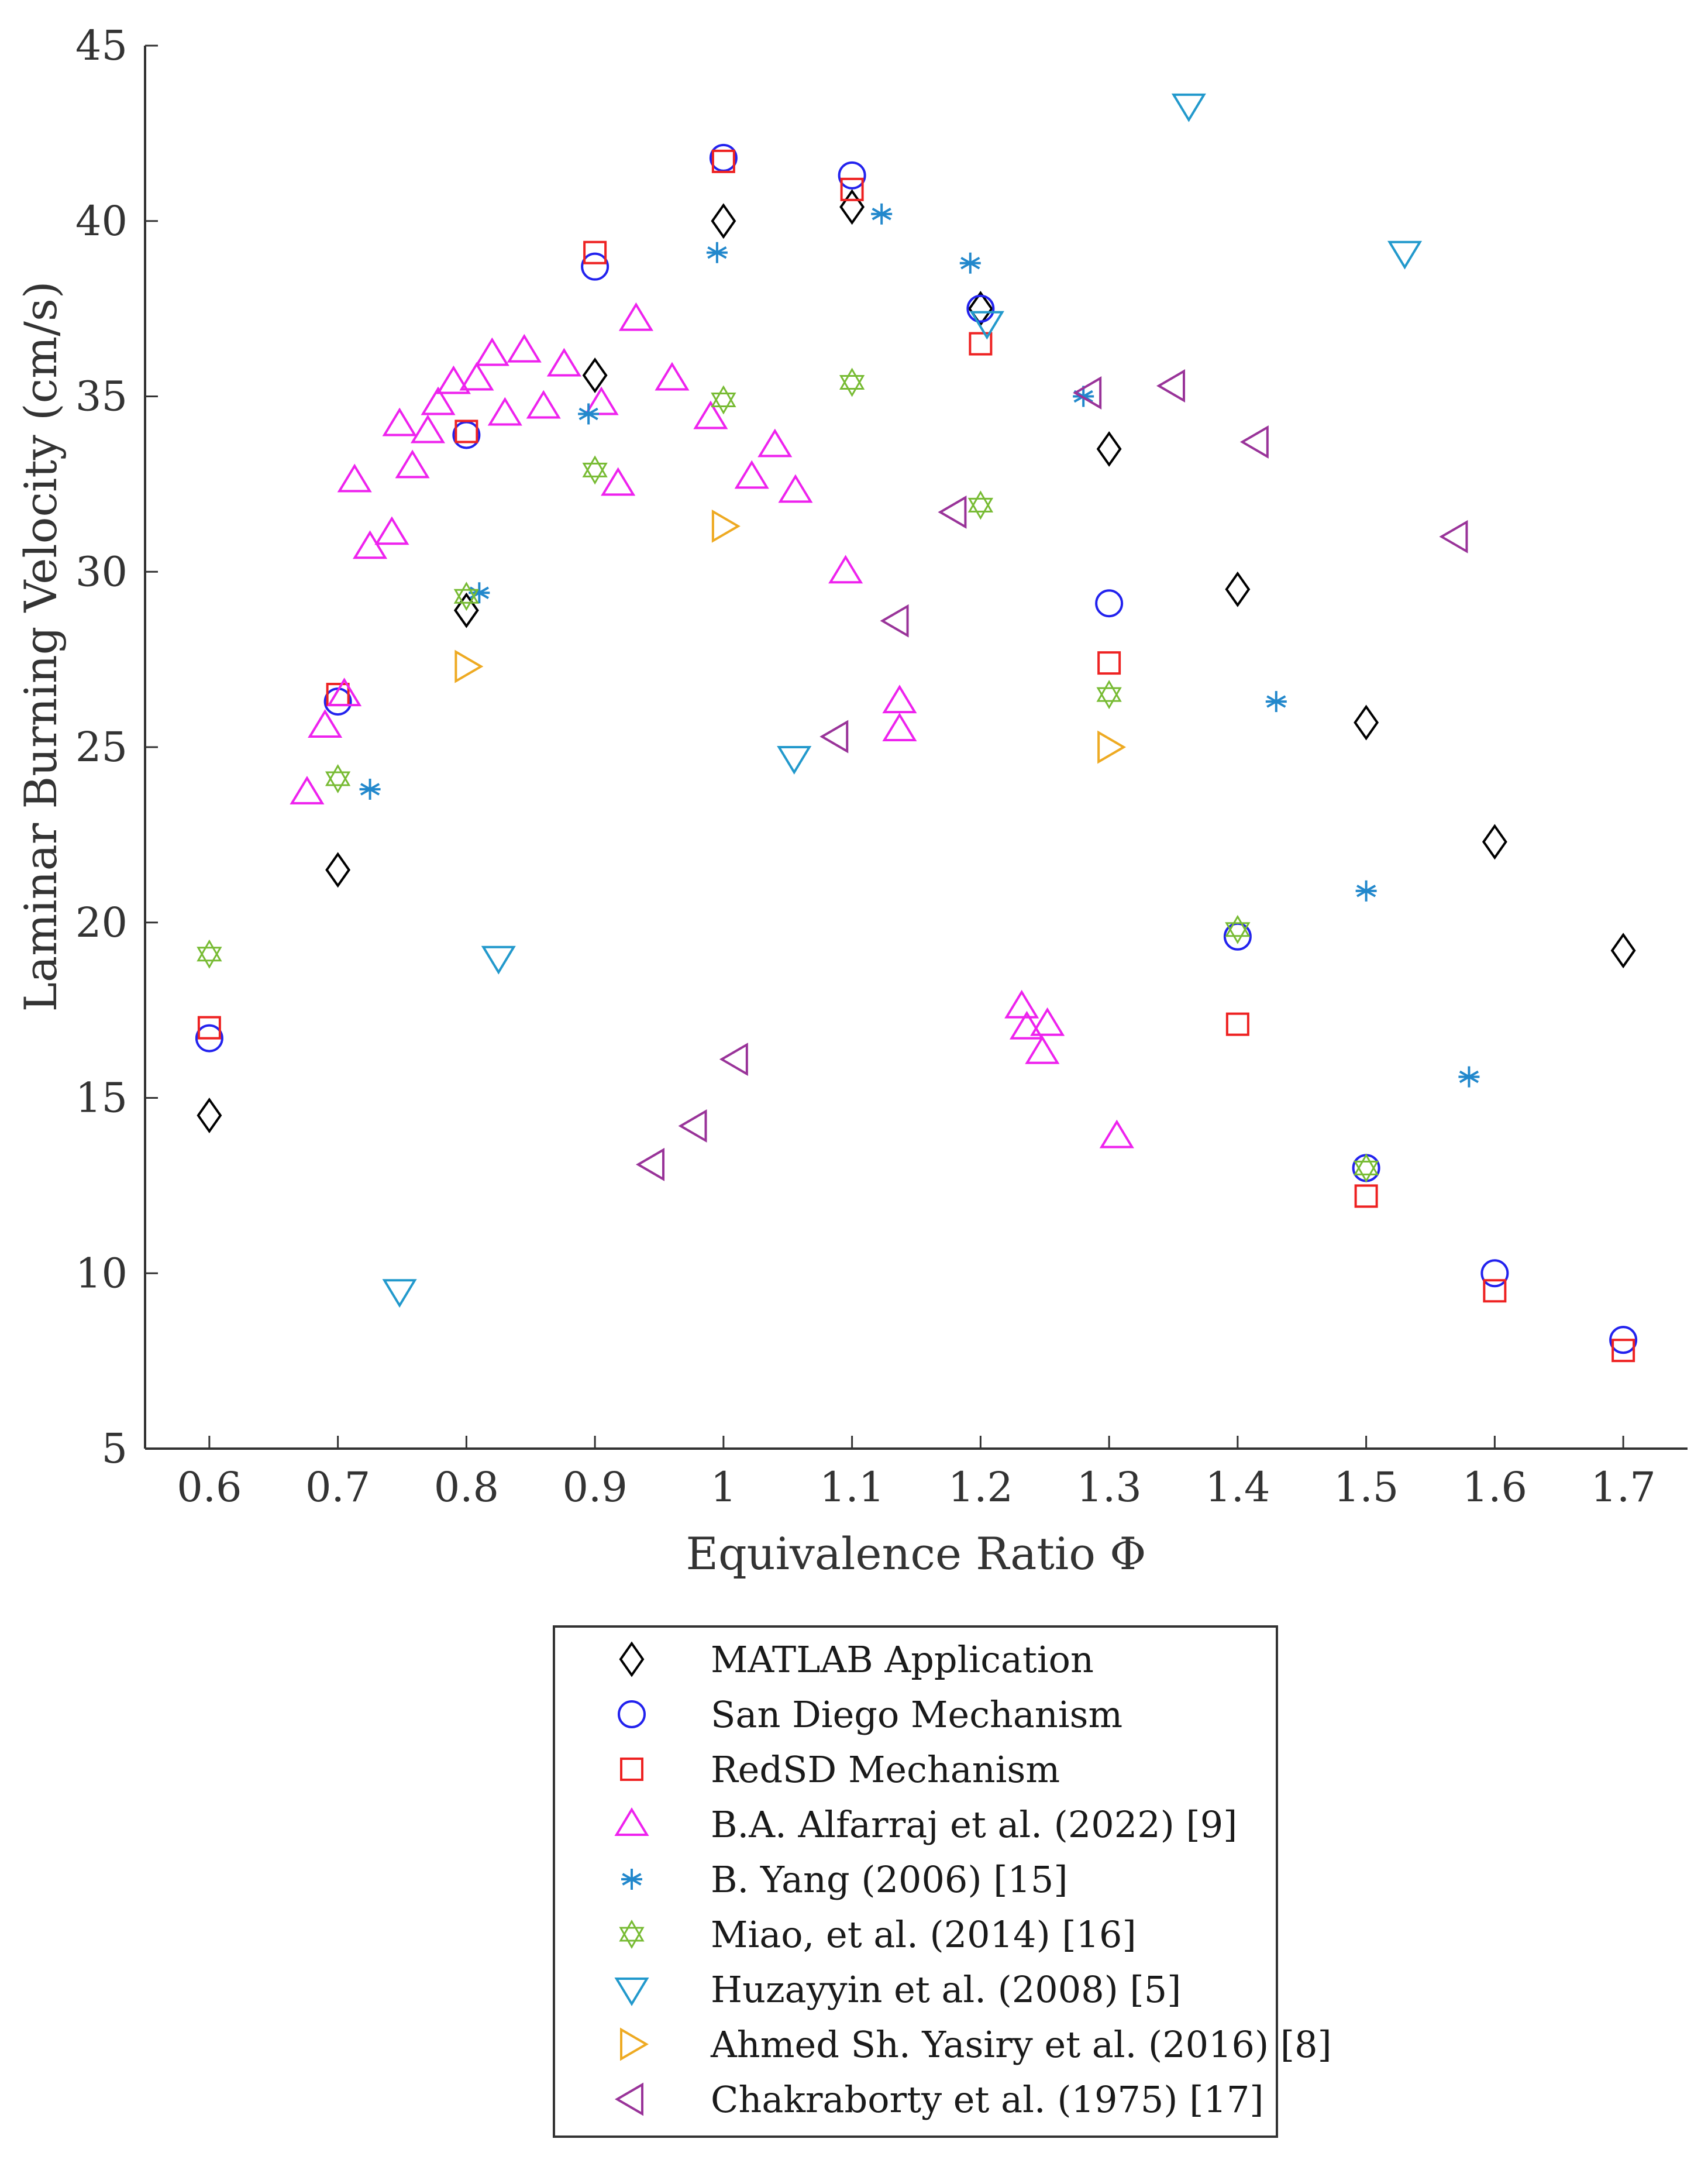  I want to click on y-tick-label: 35, so click(101, 397).